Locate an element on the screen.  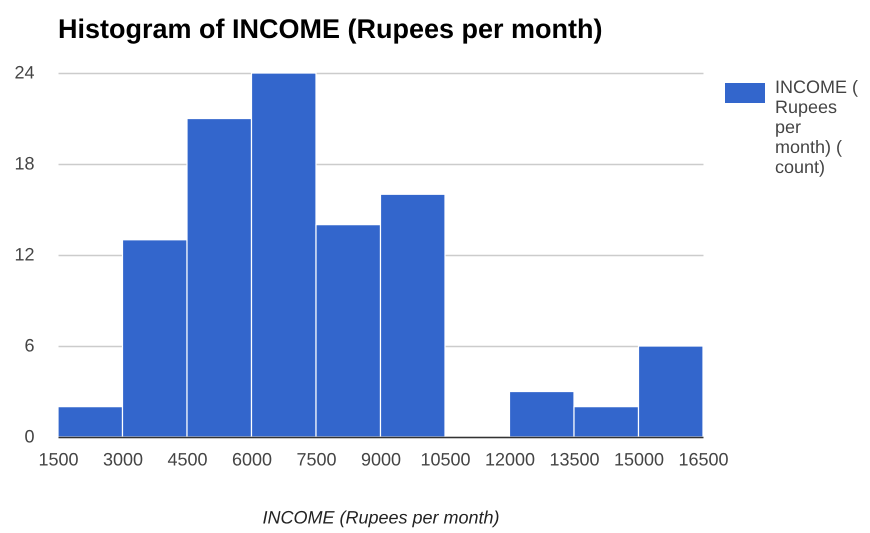
x-tick-label: 16500 is located at coordinates (703, 460).